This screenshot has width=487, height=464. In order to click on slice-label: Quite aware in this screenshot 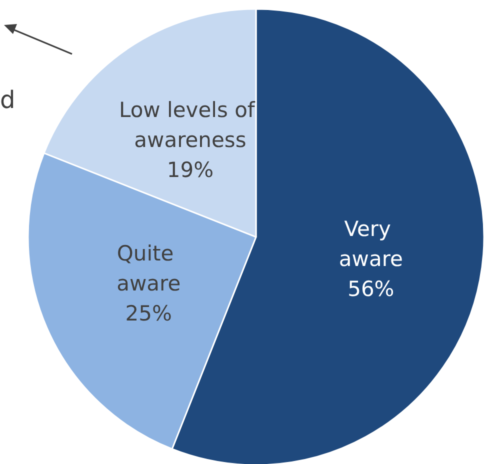, I will do `click(148, 268)`.